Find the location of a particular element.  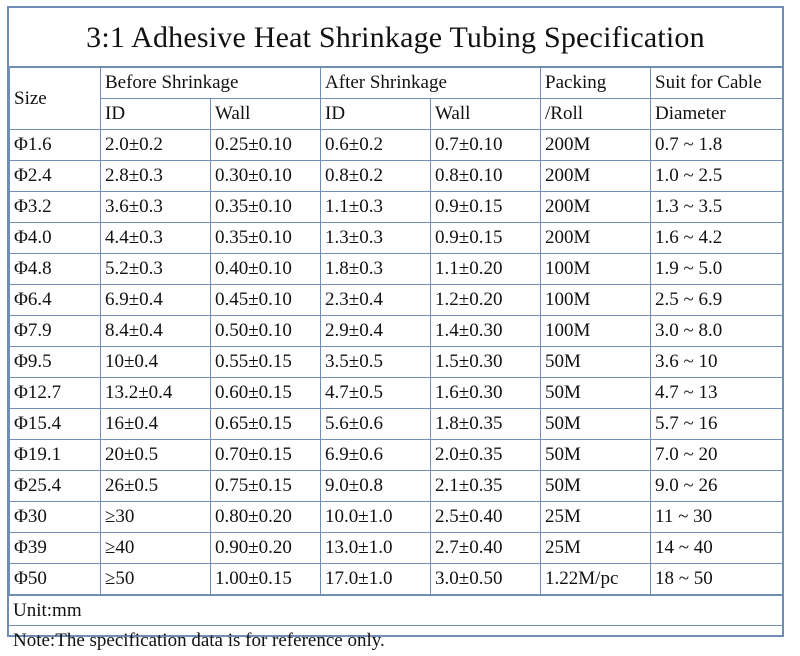

after-wall-cell: 0.8±0.10 is located at coordinates (486, 176).